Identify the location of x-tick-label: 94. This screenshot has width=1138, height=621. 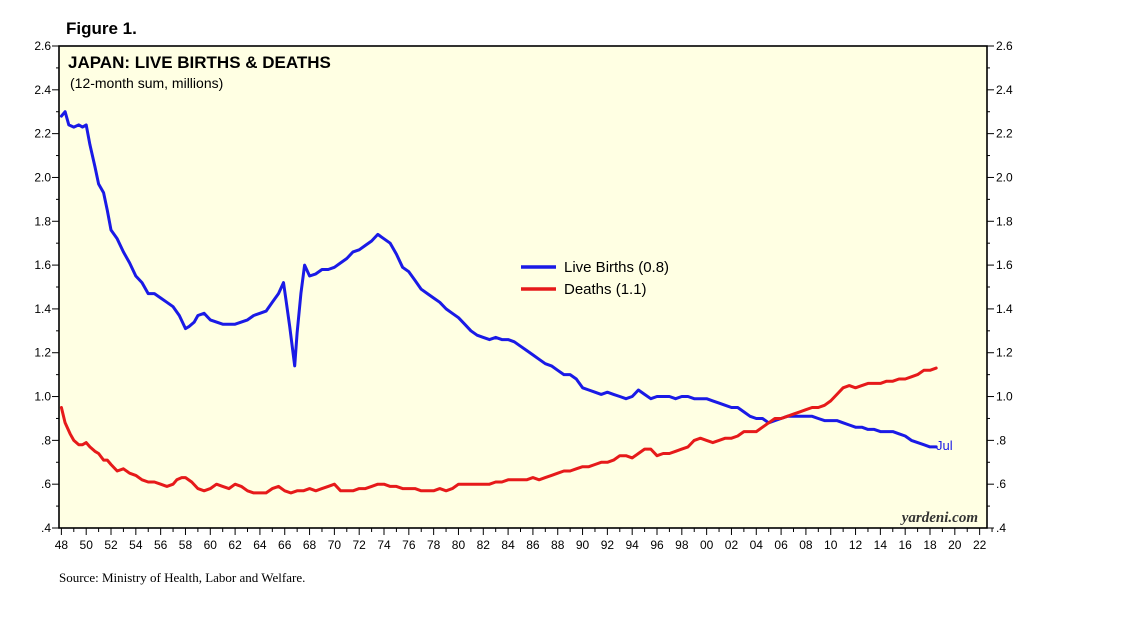
(633, 545).